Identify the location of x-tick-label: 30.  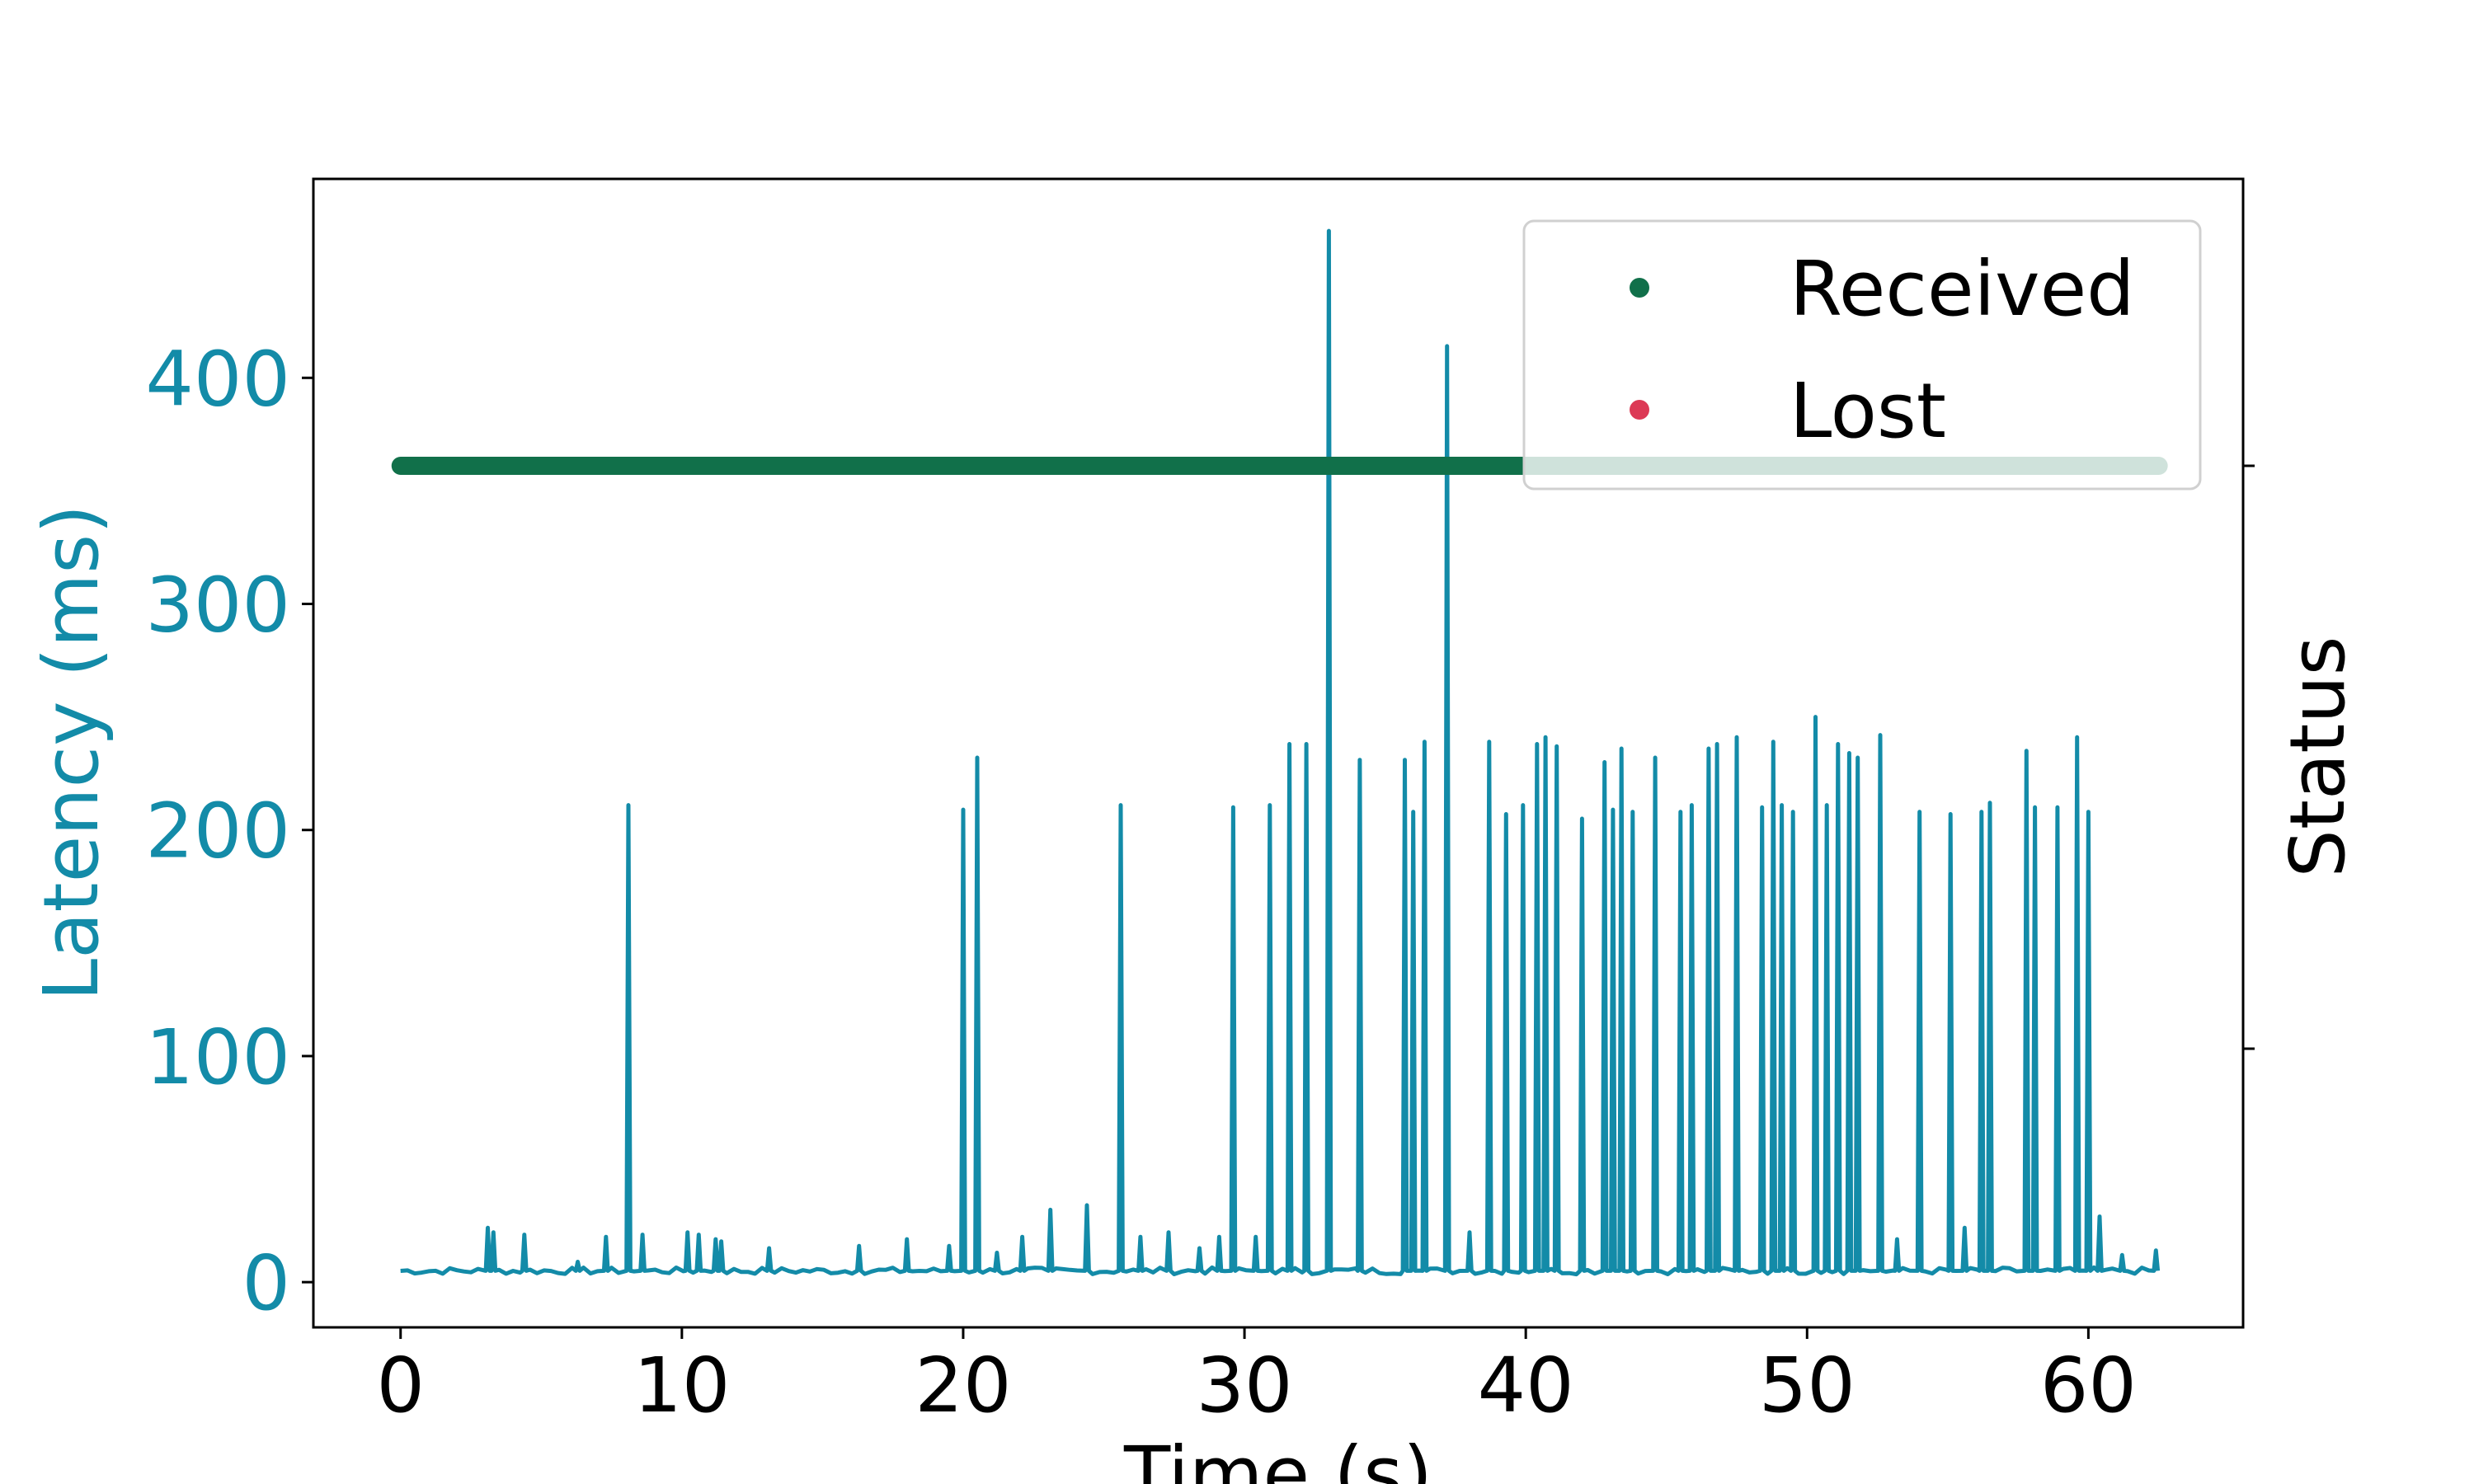
(1245, 1385).